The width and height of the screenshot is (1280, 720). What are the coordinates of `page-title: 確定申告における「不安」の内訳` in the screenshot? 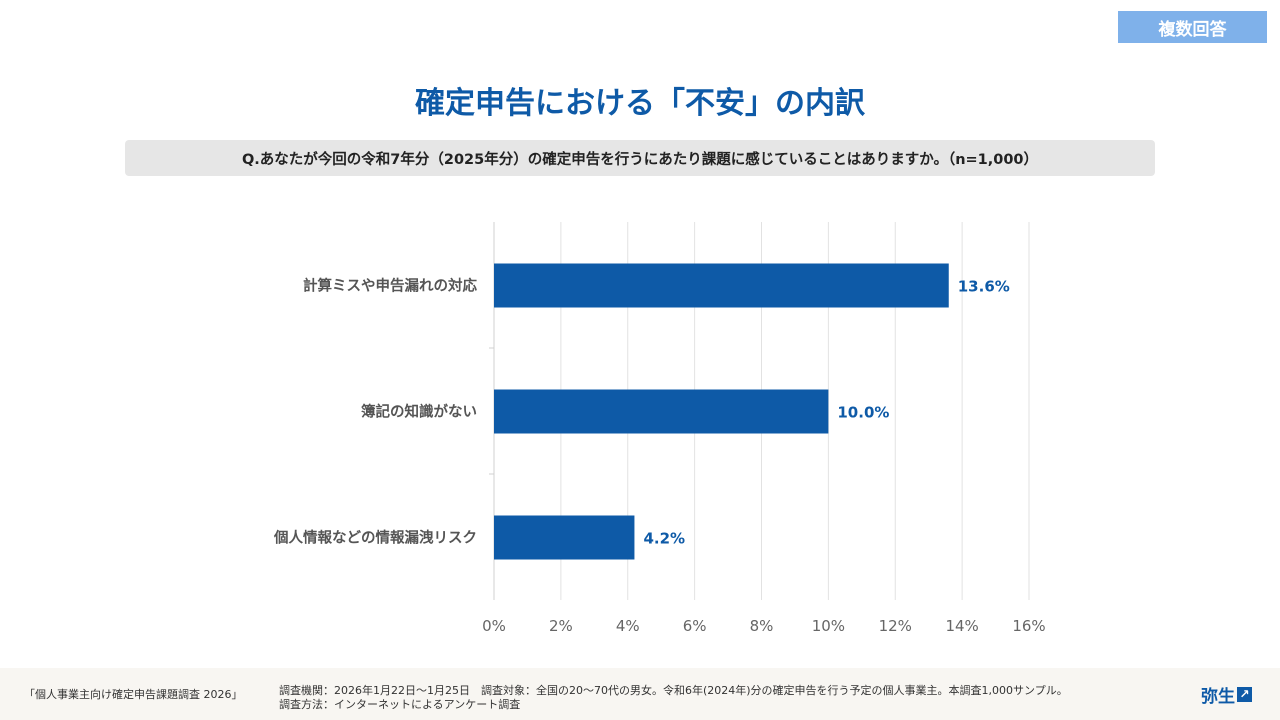 It's located at (640, 103).